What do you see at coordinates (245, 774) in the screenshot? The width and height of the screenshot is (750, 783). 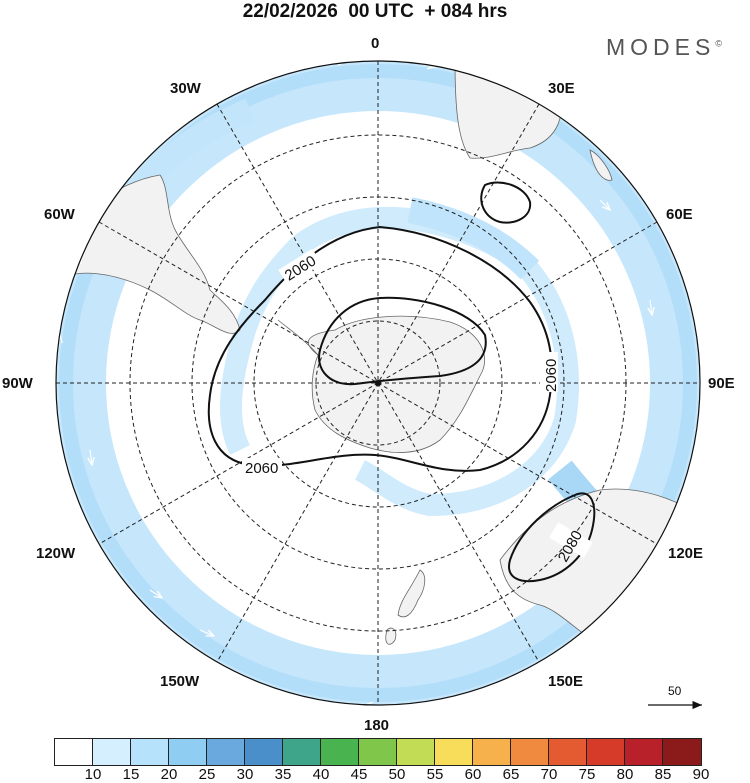 I see `colorbar-tick-label: 30` at bounding box center [245, 774].